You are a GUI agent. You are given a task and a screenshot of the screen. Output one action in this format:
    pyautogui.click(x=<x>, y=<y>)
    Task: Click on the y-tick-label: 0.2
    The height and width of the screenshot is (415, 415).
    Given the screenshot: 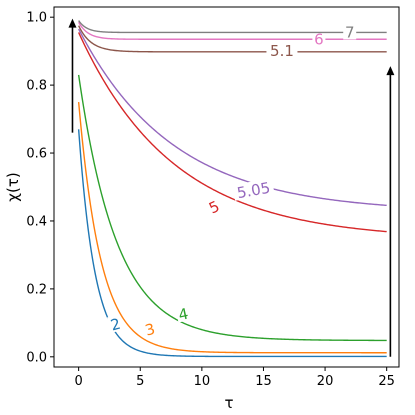 What is the action you would take?
    pyautogui.click(x=36, y=289)
    